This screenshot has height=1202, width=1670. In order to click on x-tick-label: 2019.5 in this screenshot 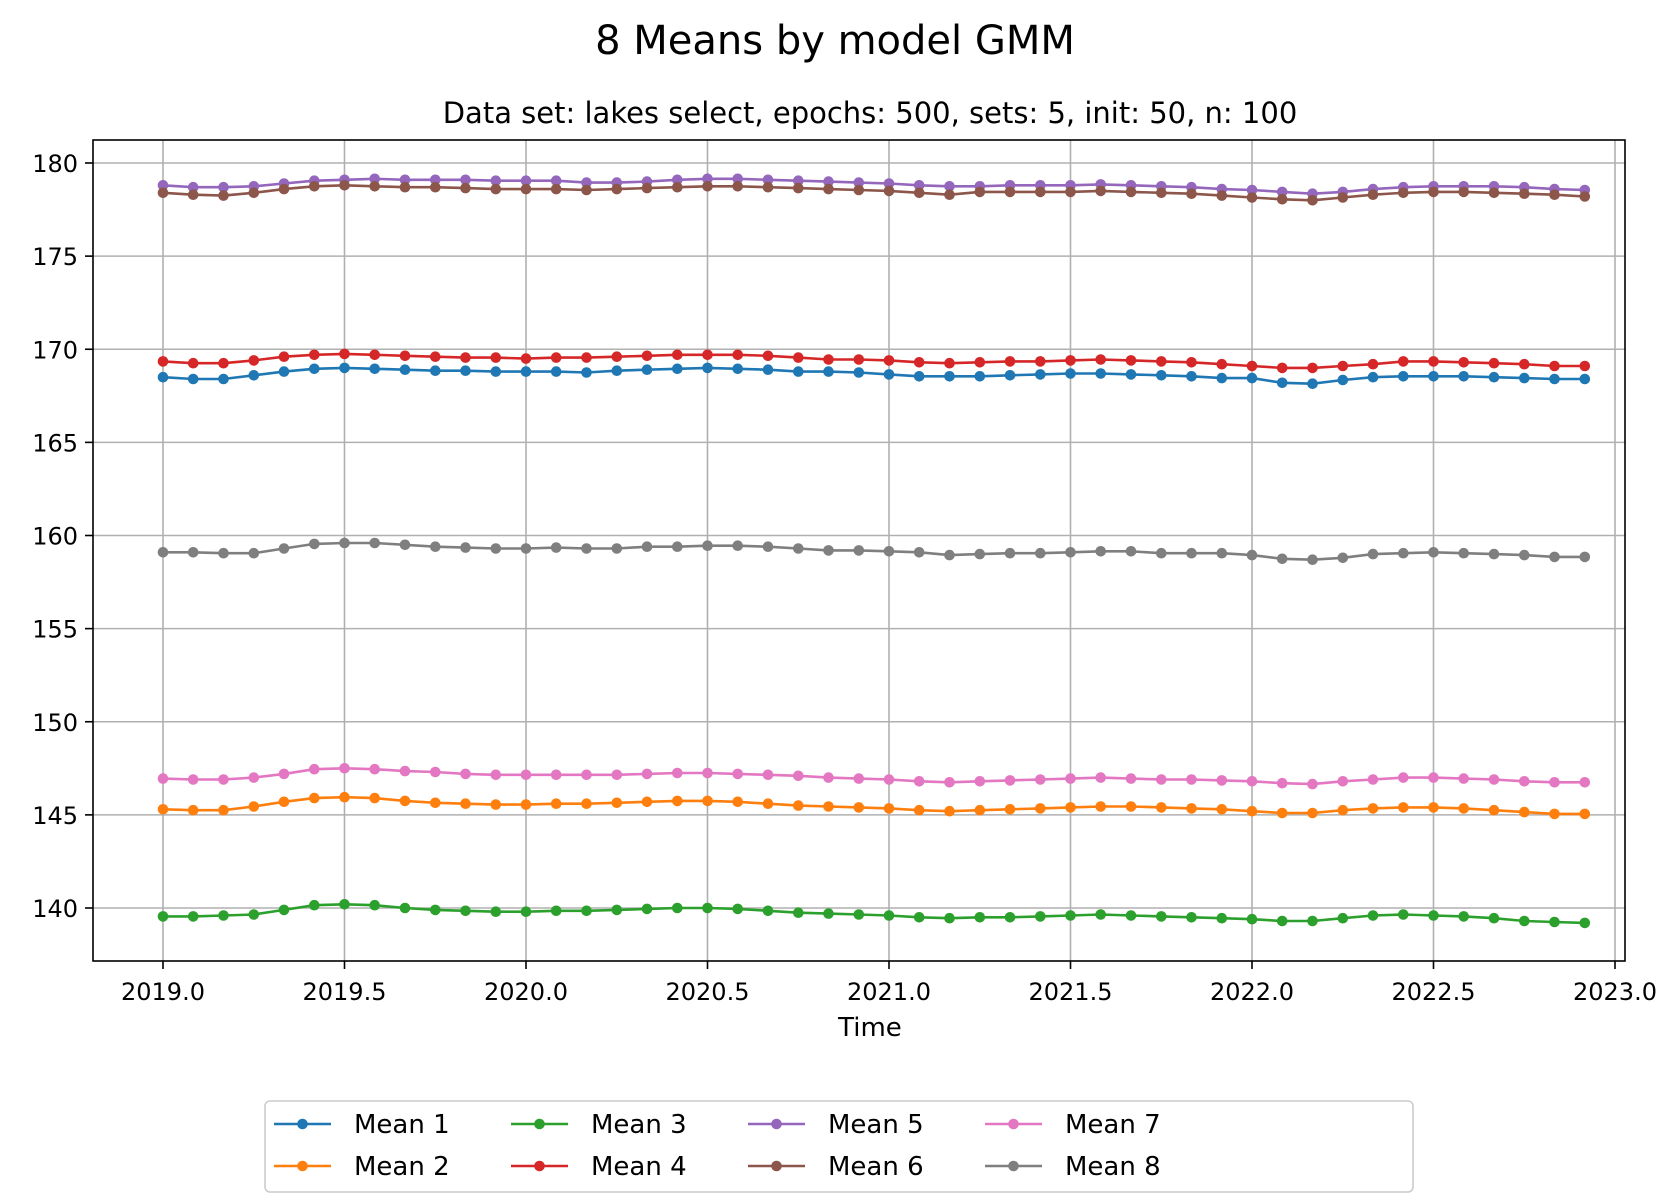, I will do `click(345, 992)`.